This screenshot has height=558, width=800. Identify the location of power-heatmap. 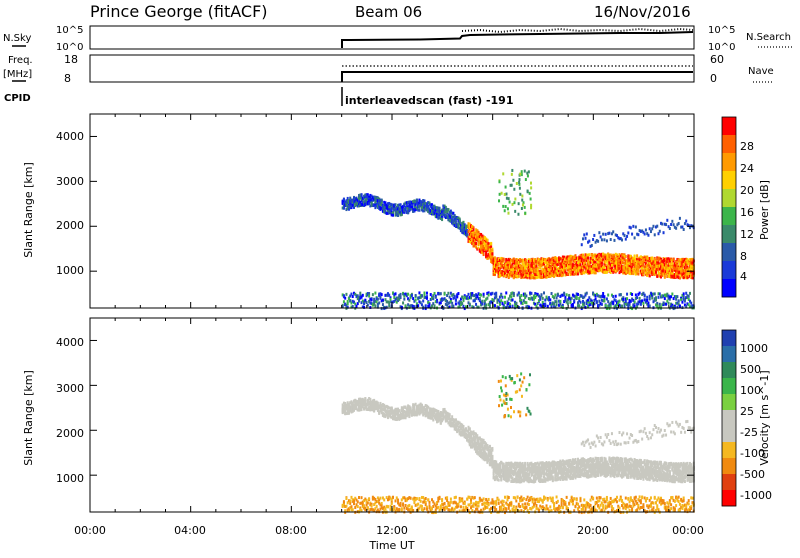
(518, 239).